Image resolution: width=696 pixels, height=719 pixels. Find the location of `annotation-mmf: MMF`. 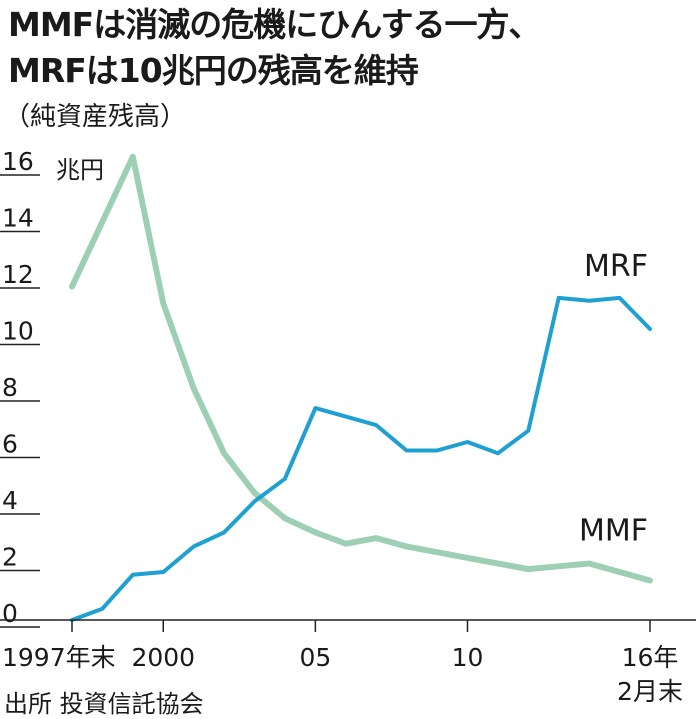

annotation-mmf: MMF is located at coordinates (613, 530).